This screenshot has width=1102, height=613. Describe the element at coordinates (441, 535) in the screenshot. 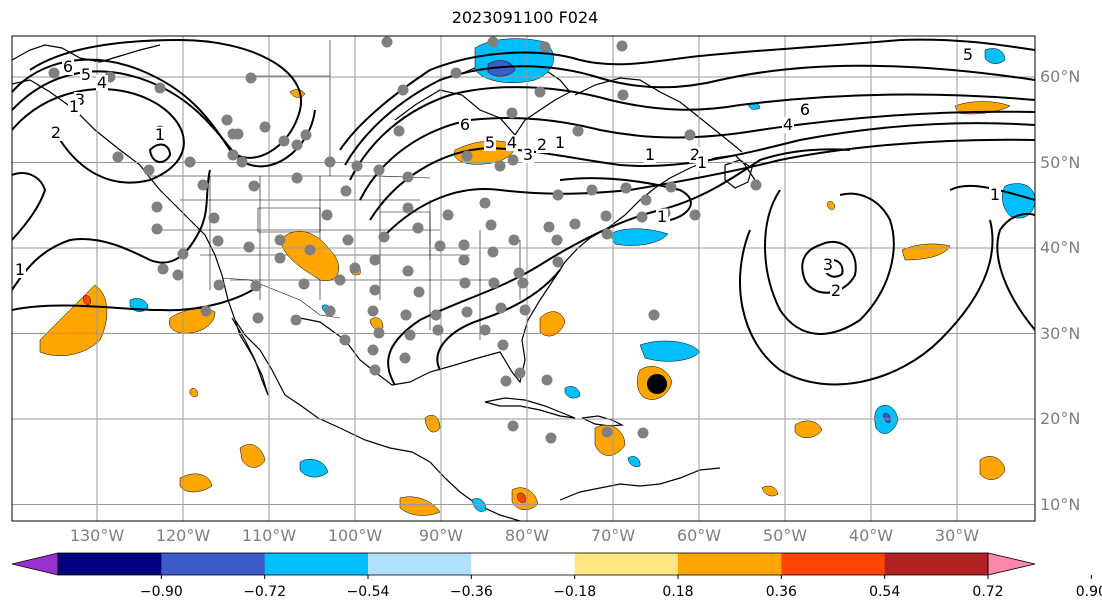

I see `longitude-label: 90°W` at that location.